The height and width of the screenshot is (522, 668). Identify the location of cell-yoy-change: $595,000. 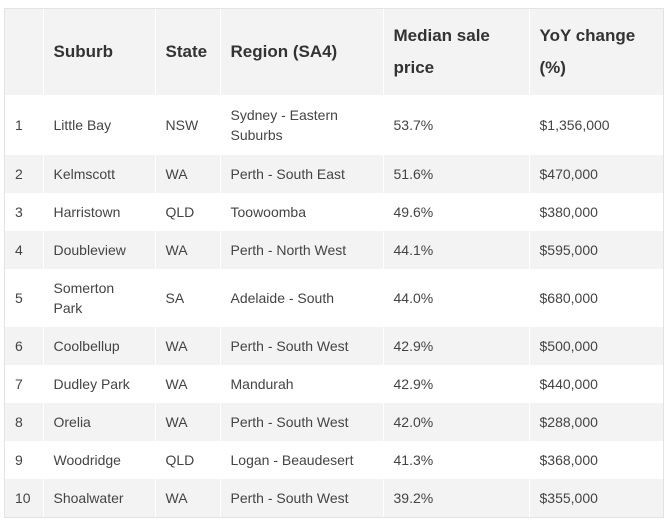
(568, 250).